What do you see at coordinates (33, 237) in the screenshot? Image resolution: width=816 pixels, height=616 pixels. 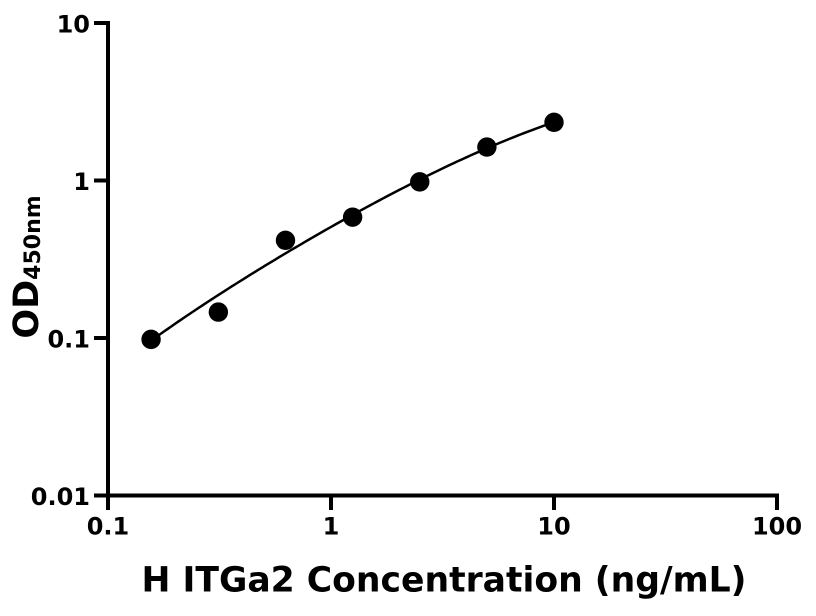 I see `y-axis-title-subscript: 450nm` at bounding box center [33, 237].